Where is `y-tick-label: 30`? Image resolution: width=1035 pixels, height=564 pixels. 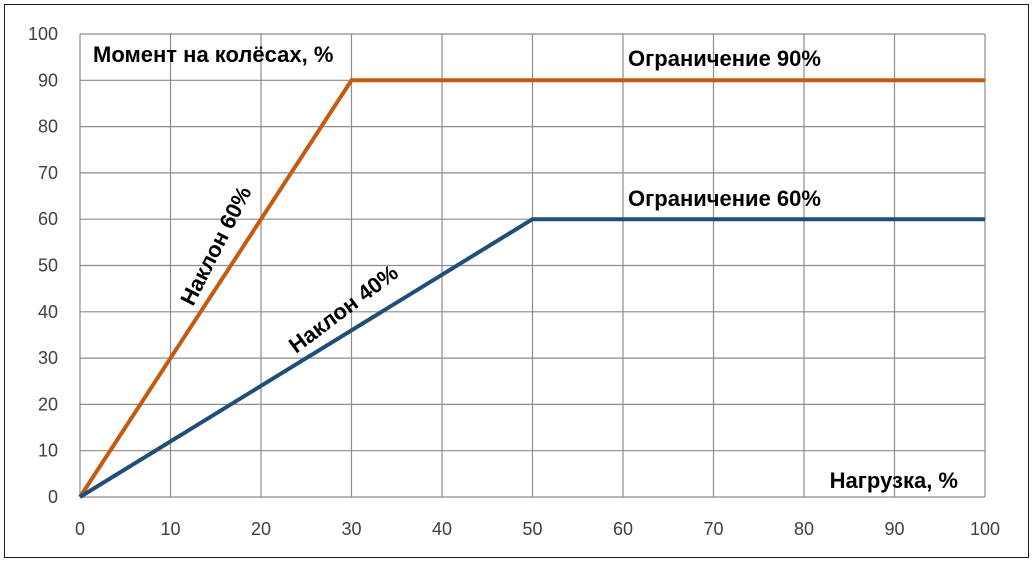
y-tick-label: 30 is located at coordinates (48, 358).